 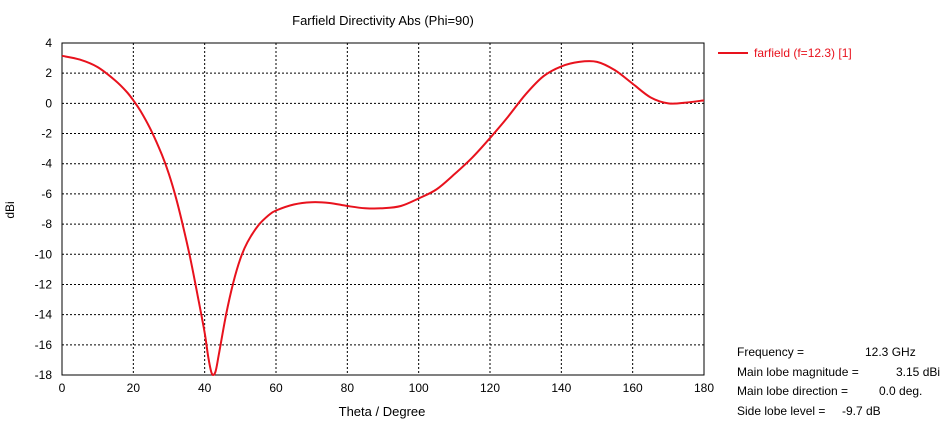 I want to click on y-tick-label: -2, so click(x=46, y=134).